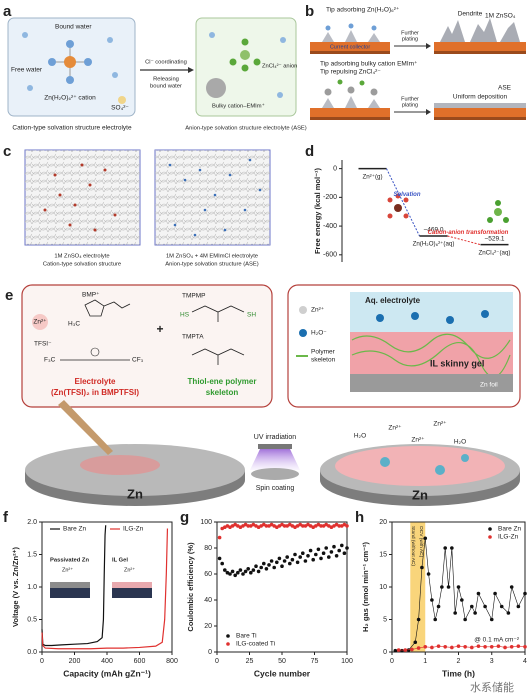  I want to click on panel-b-part: ASE, so click(505, 88).